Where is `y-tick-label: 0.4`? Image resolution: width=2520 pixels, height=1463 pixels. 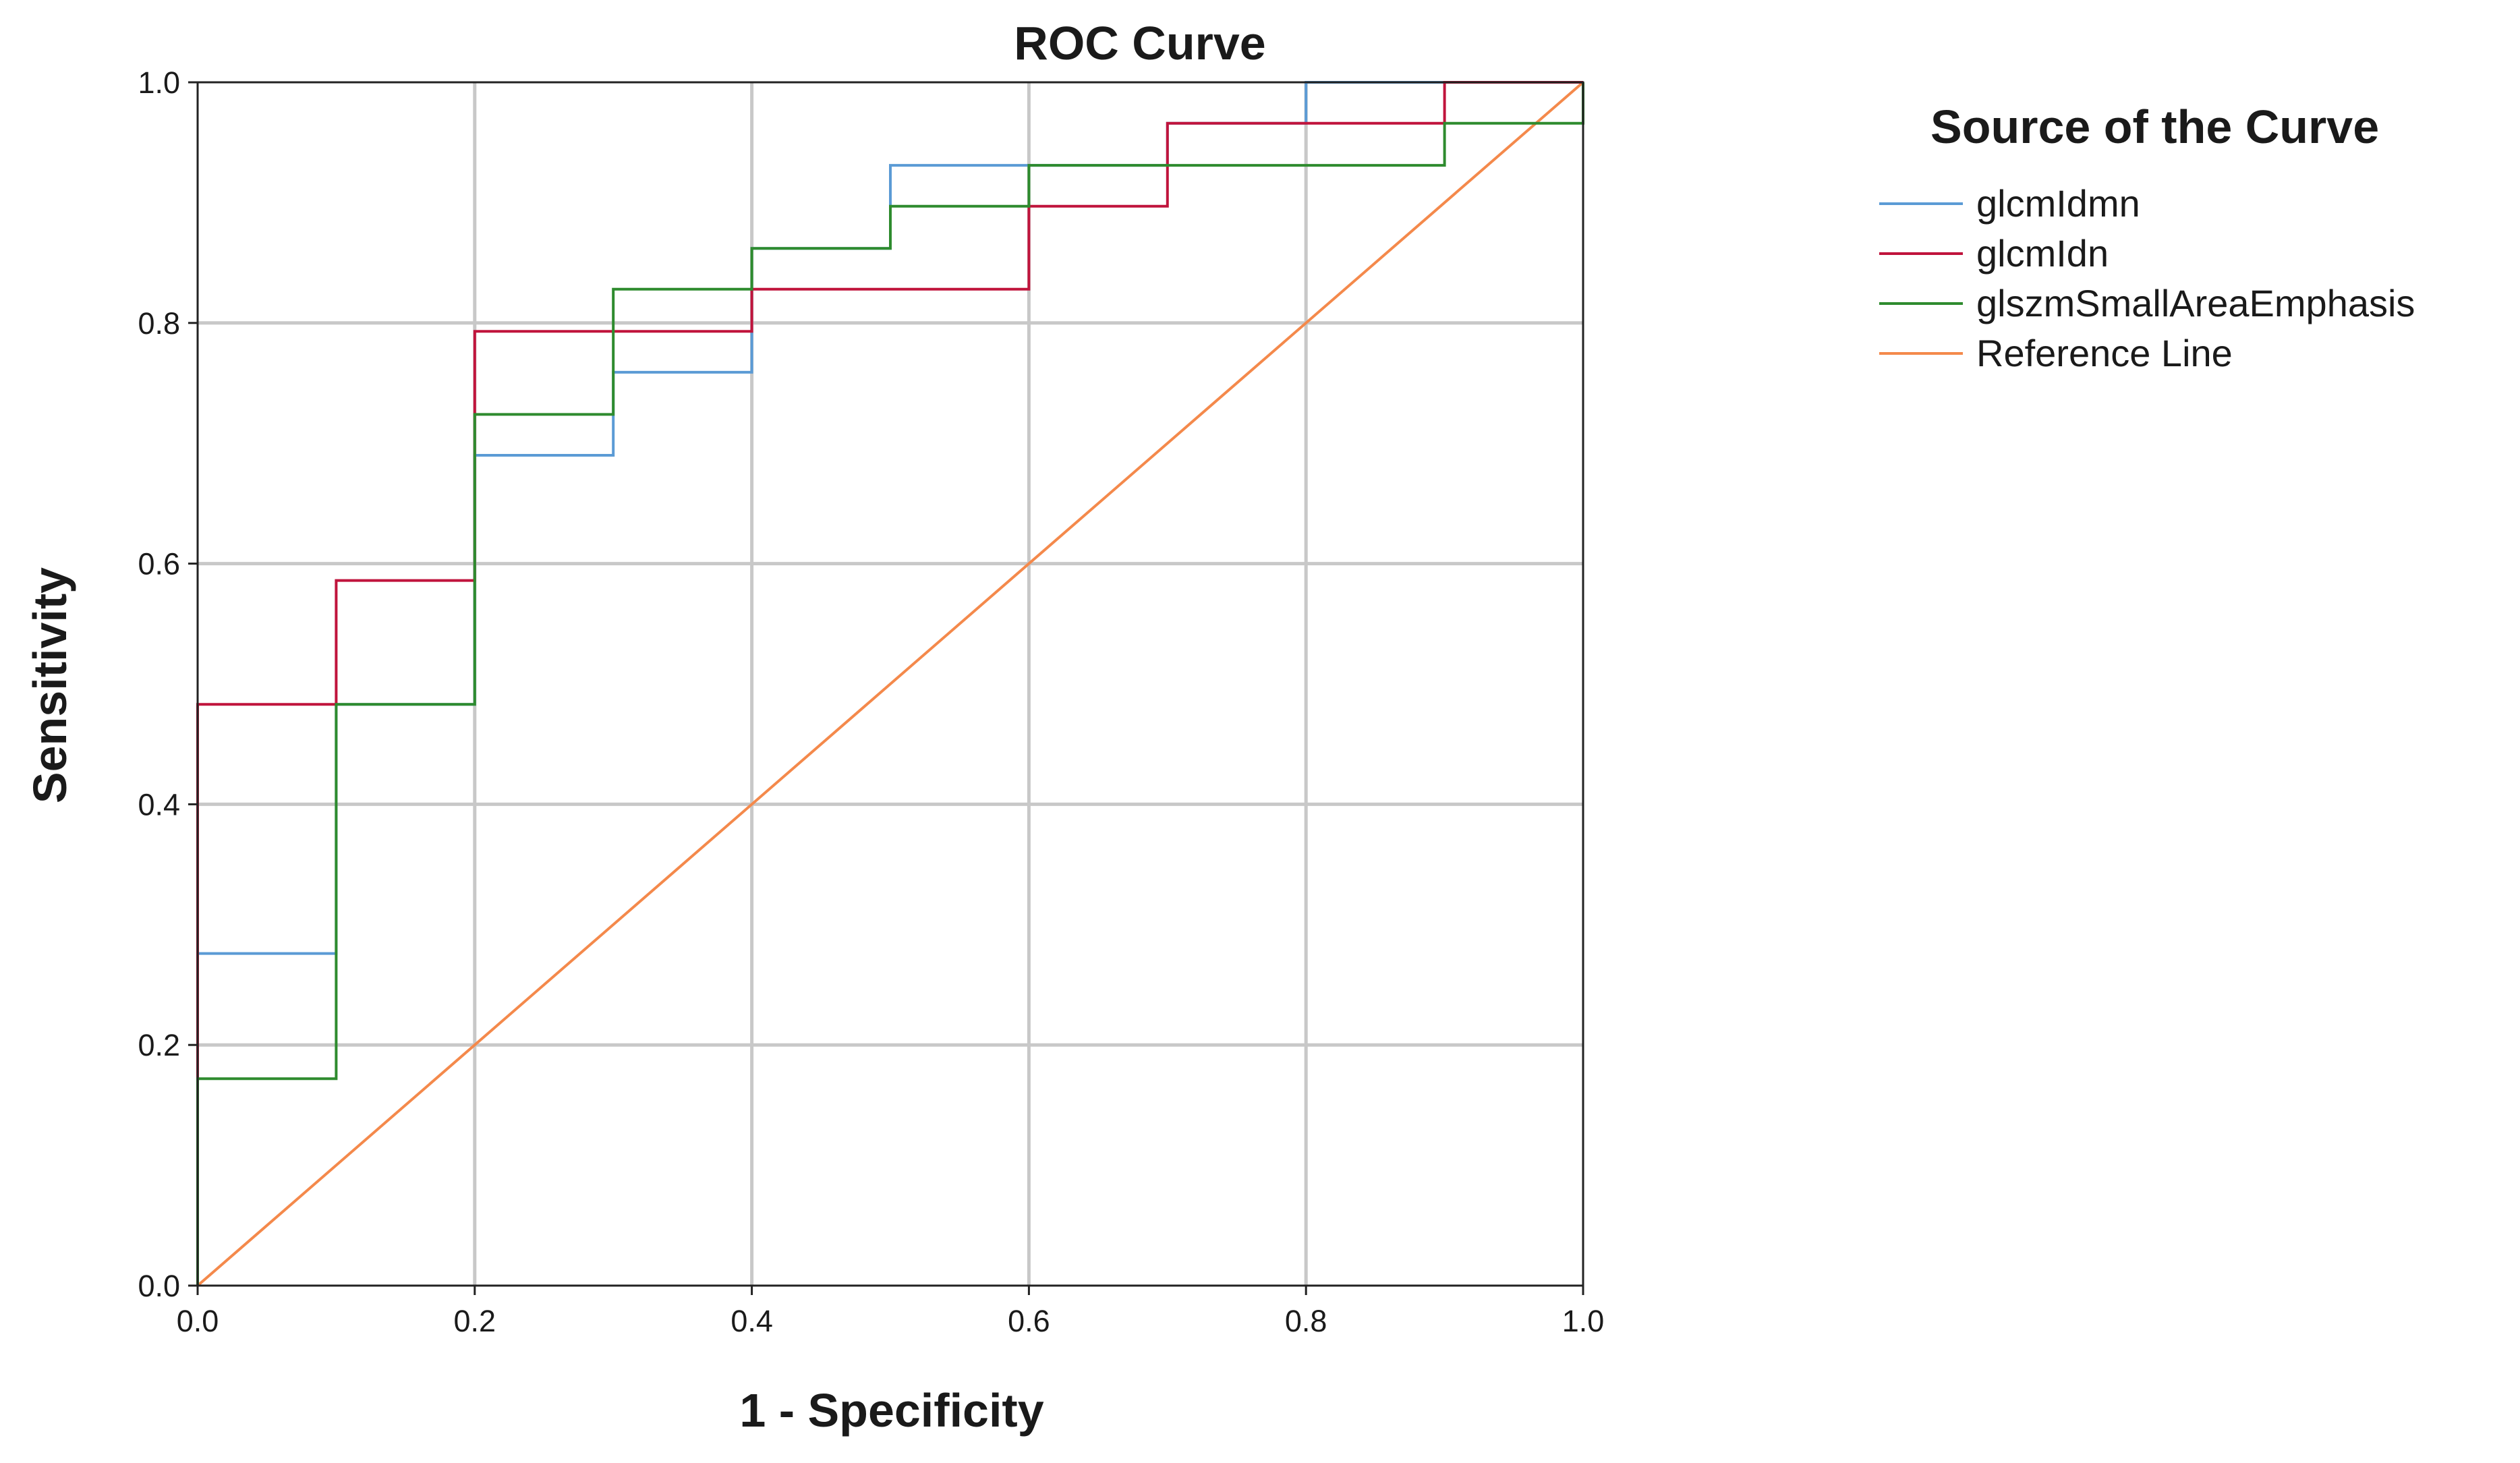 y-tick-label: 0.4 is located at coordinates (159, 804).